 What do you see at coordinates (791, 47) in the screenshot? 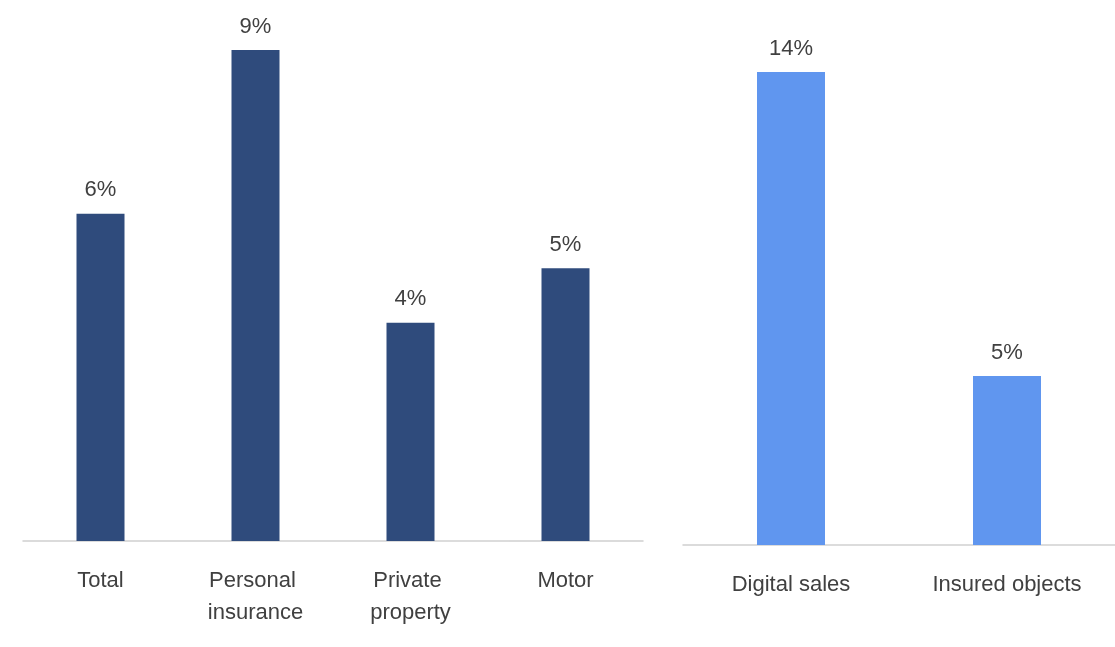
I see `data-label: 14%` at bounding box center [791, 47].